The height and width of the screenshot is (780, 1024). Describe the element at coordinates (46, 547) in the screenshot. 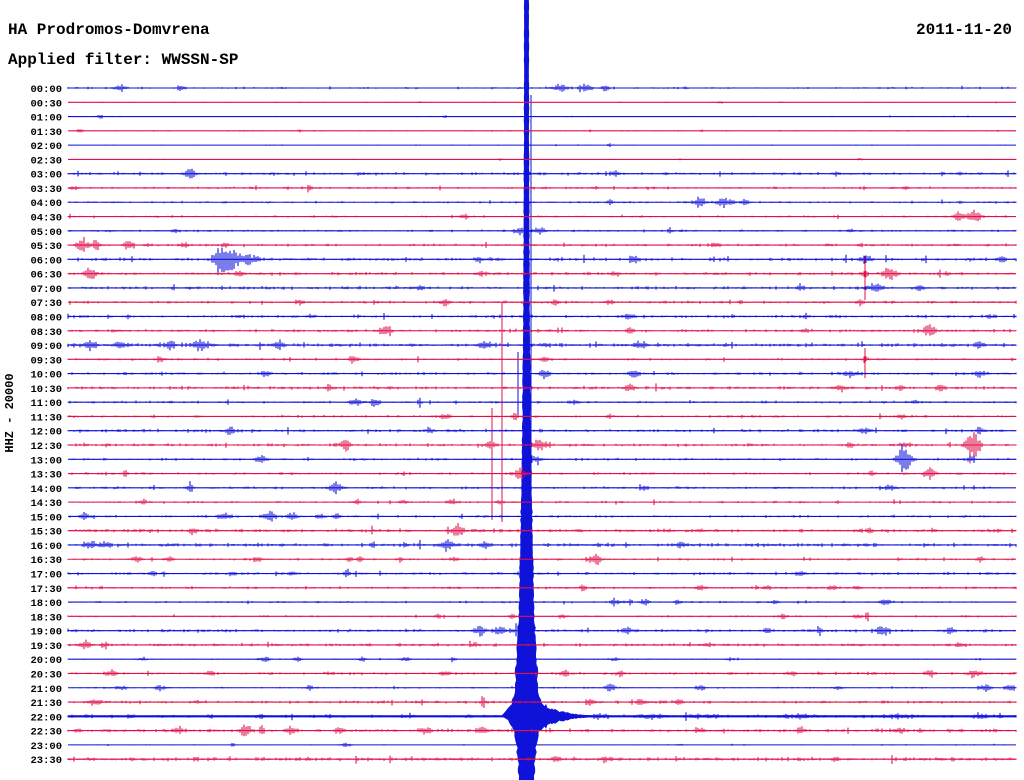

I see `time-label: 16:00` at that location.